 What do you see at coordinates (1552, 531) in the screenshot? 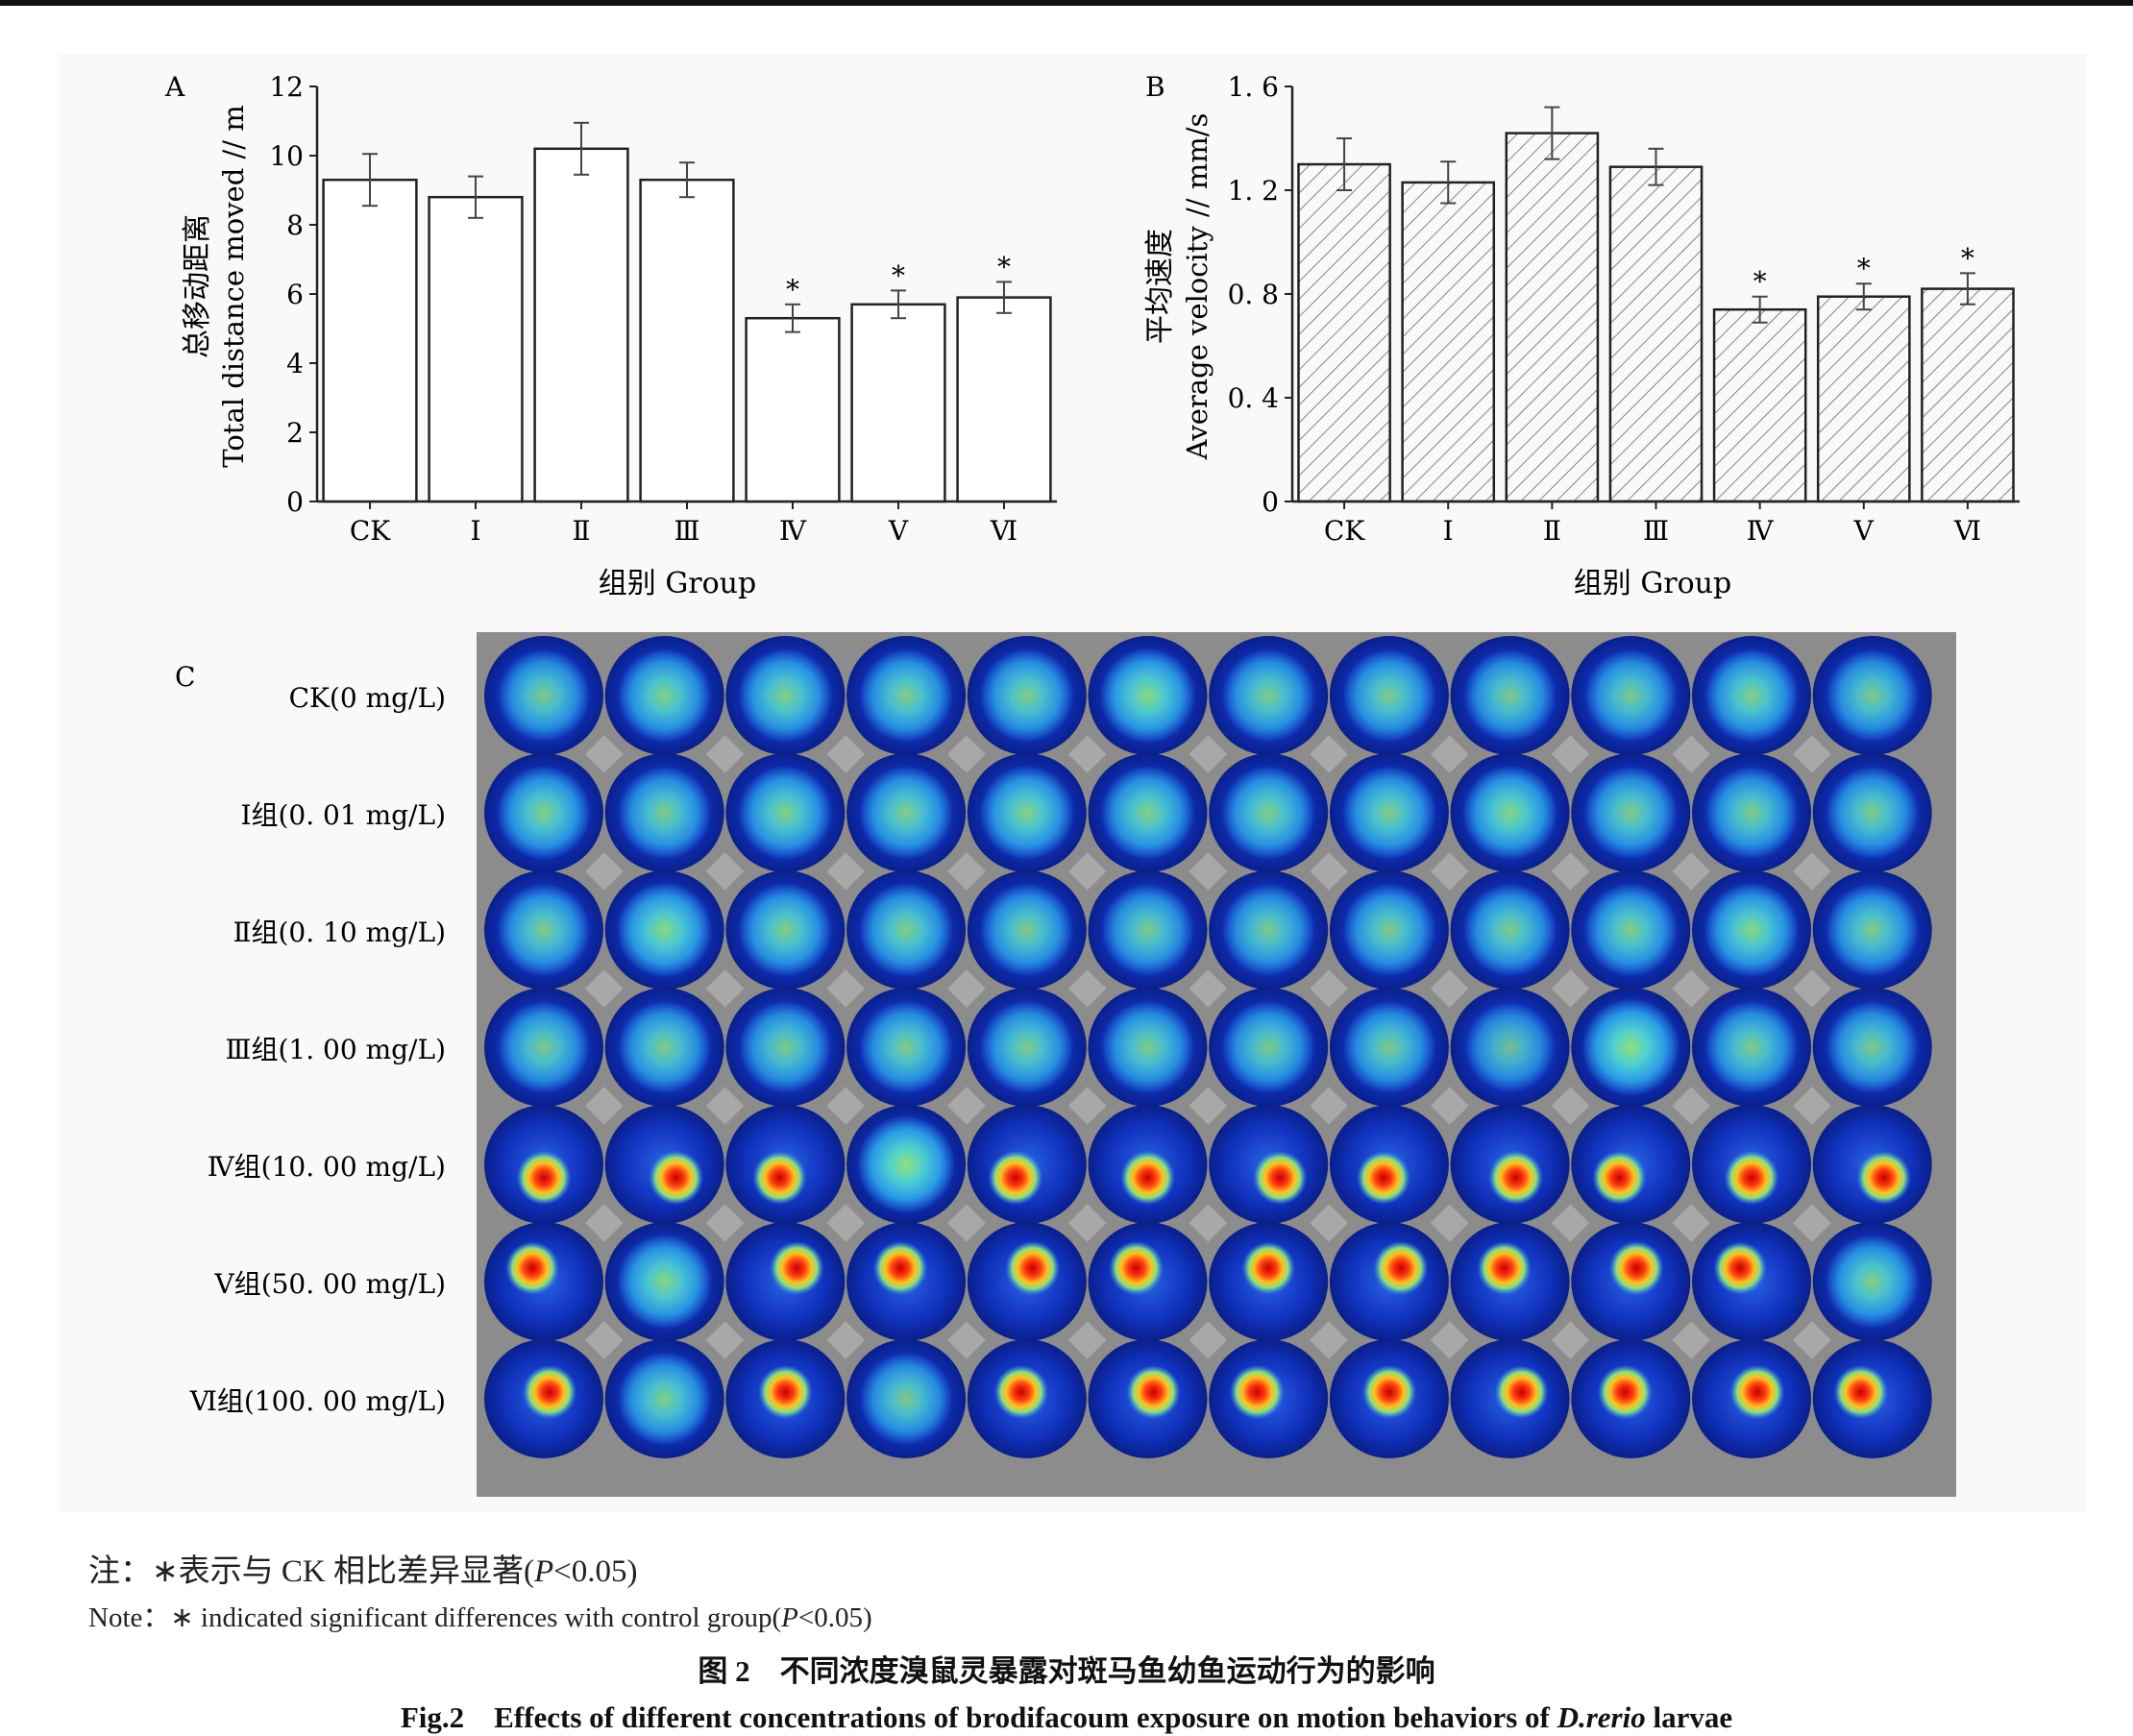
I see `x-tick-label: Ⅱ` at bounding box center [1552, 531].